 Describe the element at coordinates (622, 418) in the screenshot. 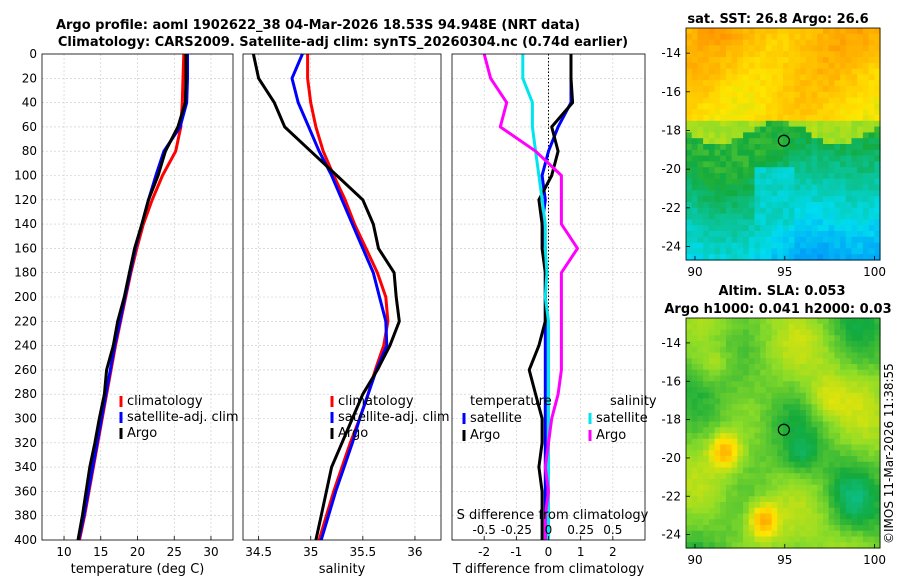

I see `legend-label: satellite` at that location.